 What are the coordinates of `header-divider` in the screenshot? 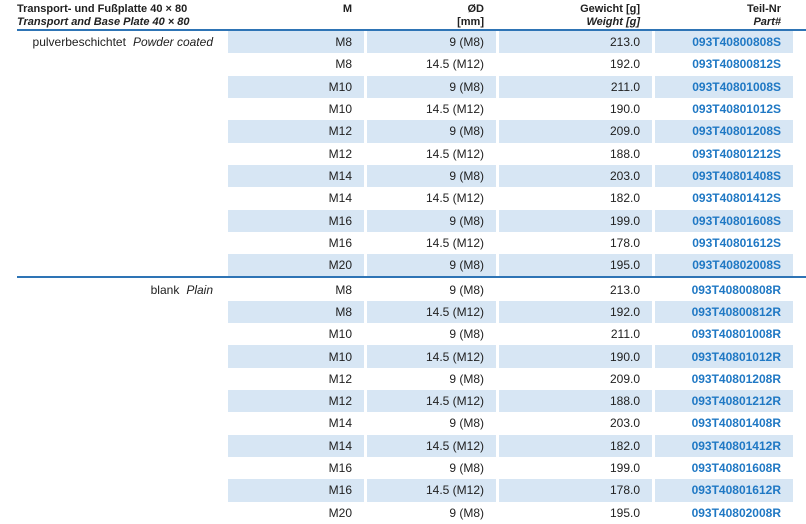 It's located at (411, 30).